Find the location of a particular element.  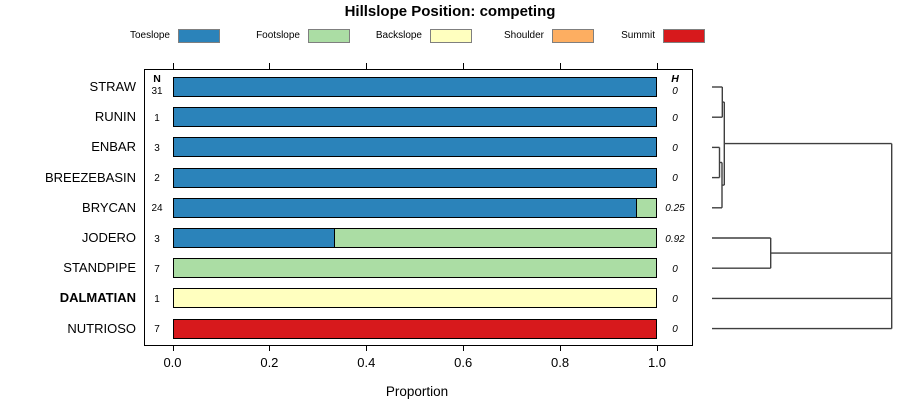

bar-segment-backslope is located at coordinates (414, 298).